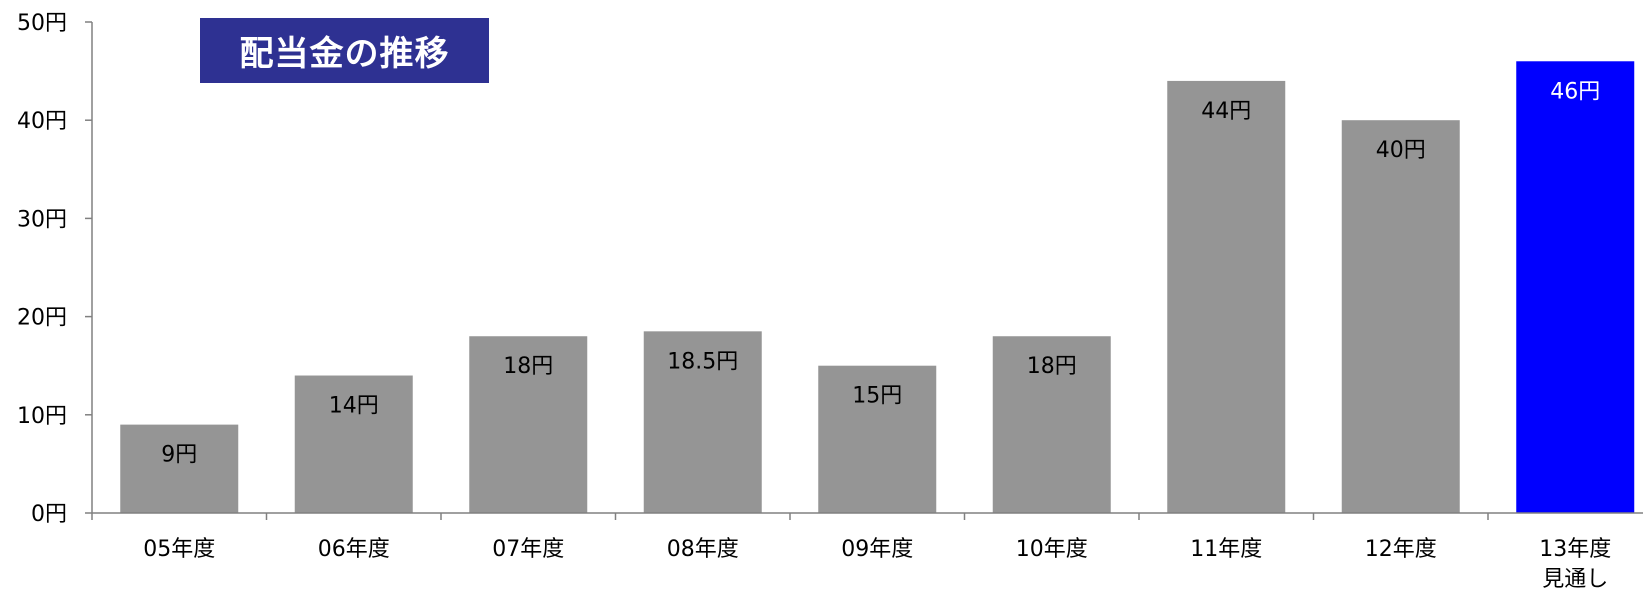 The height and width of the screenshot is (595, 1643). Describe the element at coordinates (1401, 549) in the screenshot. I see `x-tick-label: 12年度` at that location.